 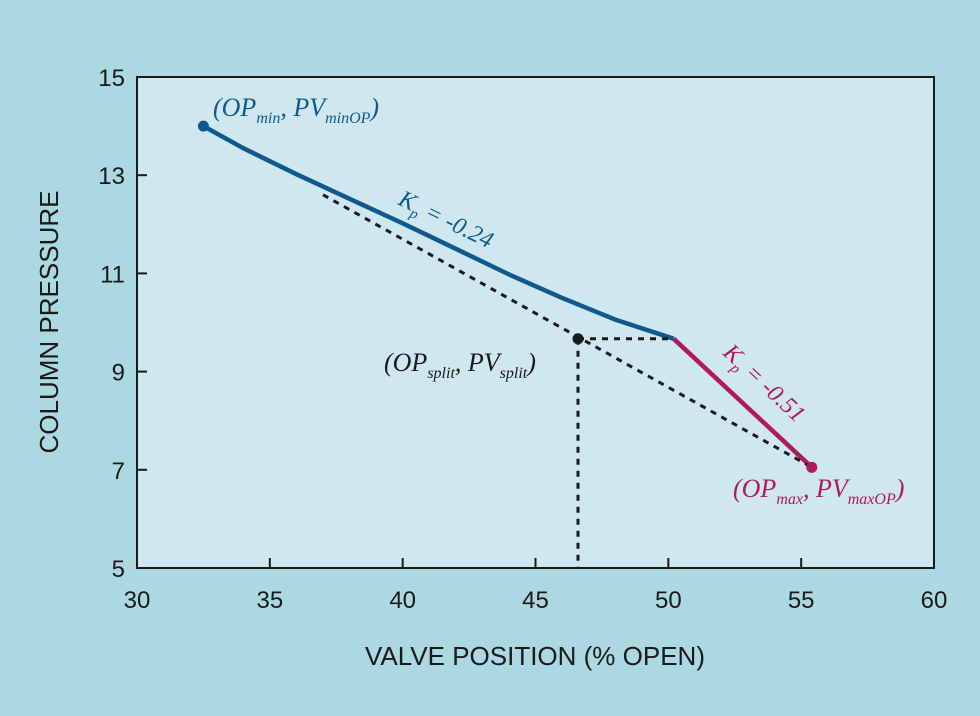 I want to click on annotation-split-sub2: split, so click(x=514, y=373).